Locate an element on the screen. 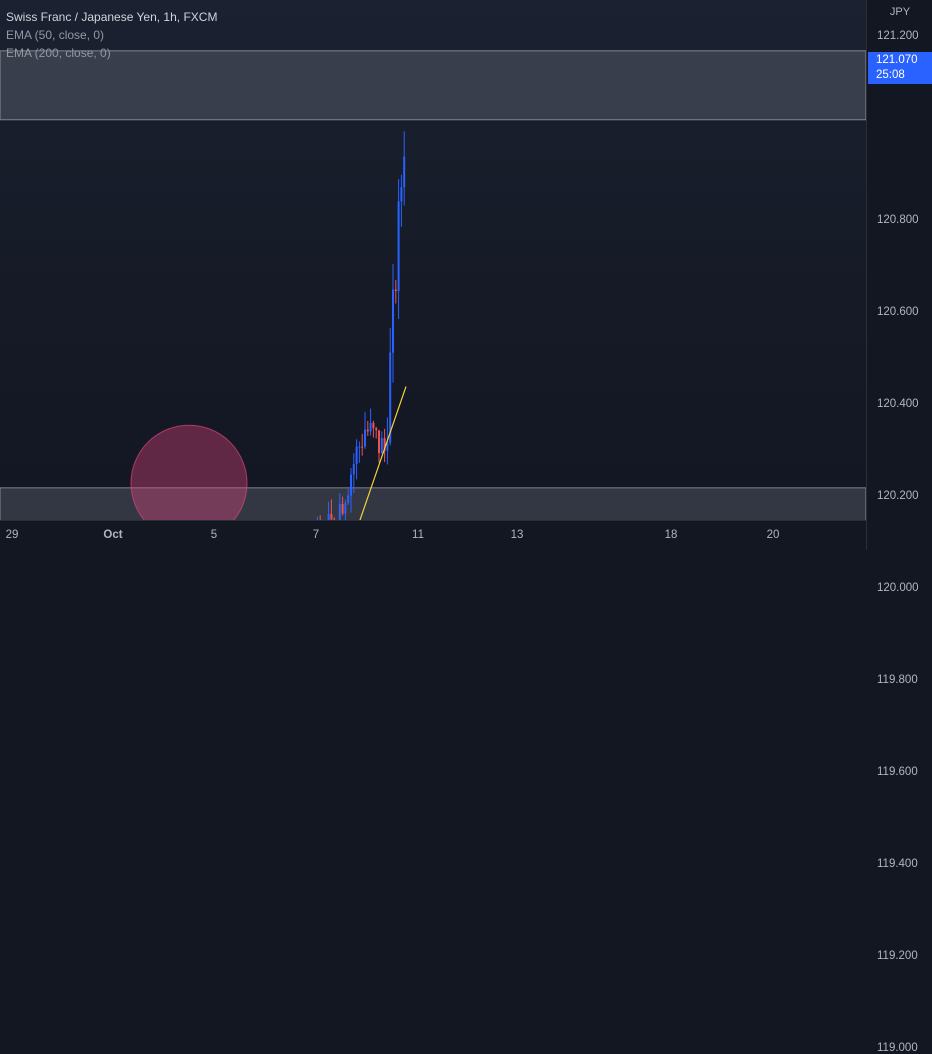  ema-50-label: EMA (50, close, 0) is located at coordinates (111, 35).